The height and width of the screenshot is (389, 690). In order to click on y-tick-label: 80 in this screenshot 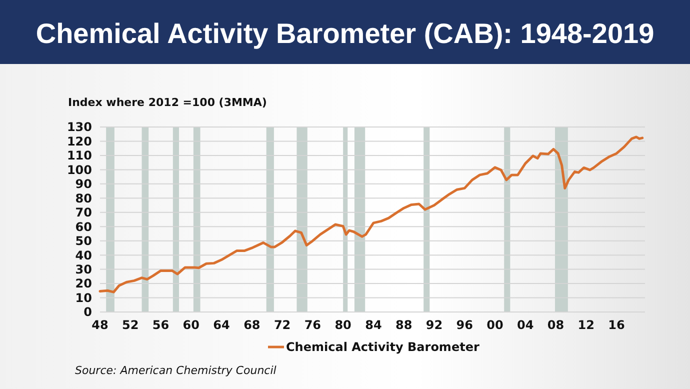, I will do `click(83, 198)`.